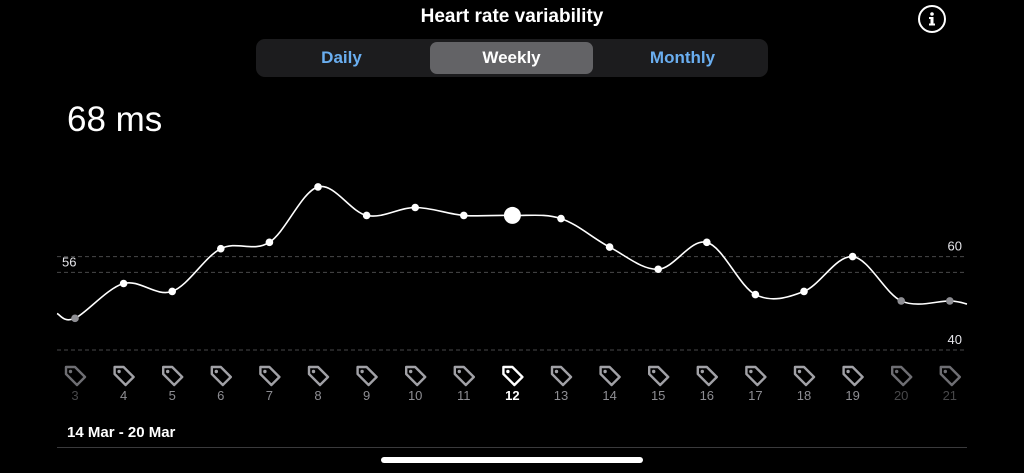 This screenshot has width=1024, height=473. I want to click on x-tick-label: 6, so click(220, 395).